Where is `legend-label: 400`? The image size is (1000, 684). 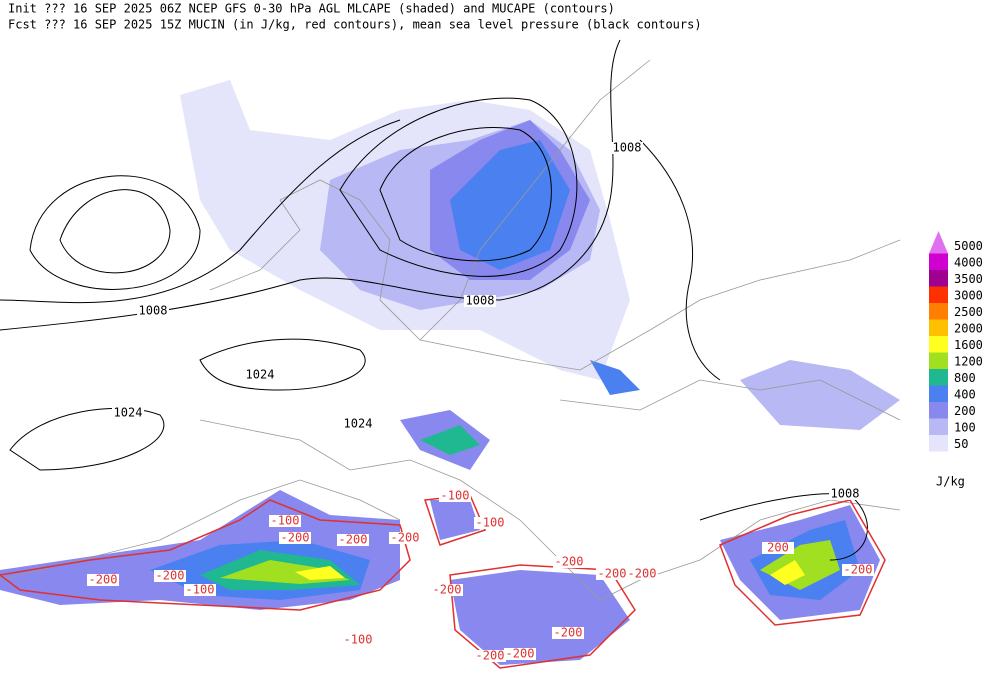
legend-label: 400 is located at coordinates (965, 394).